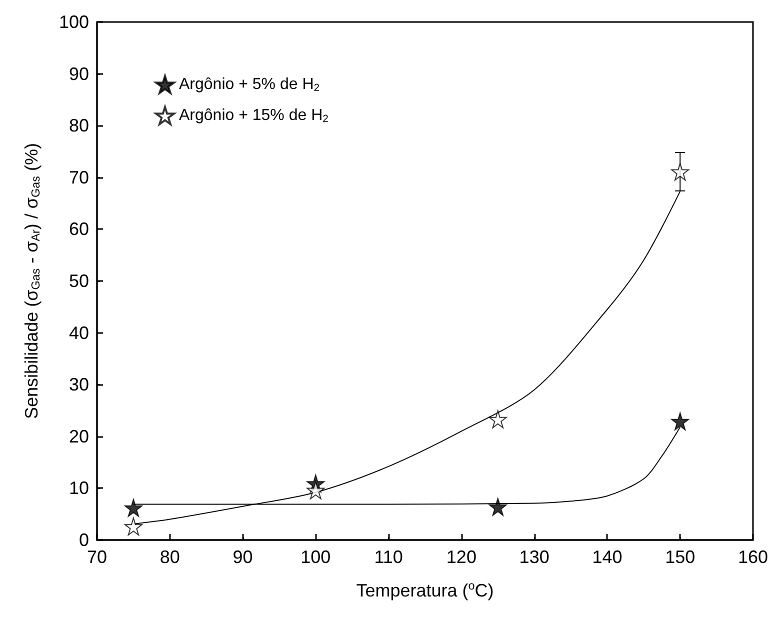 This screenshot has height=617, width=771. Describe the element at coordinates (97, 557) in the screenshot. I see `x-tick-label: 70` at that location.